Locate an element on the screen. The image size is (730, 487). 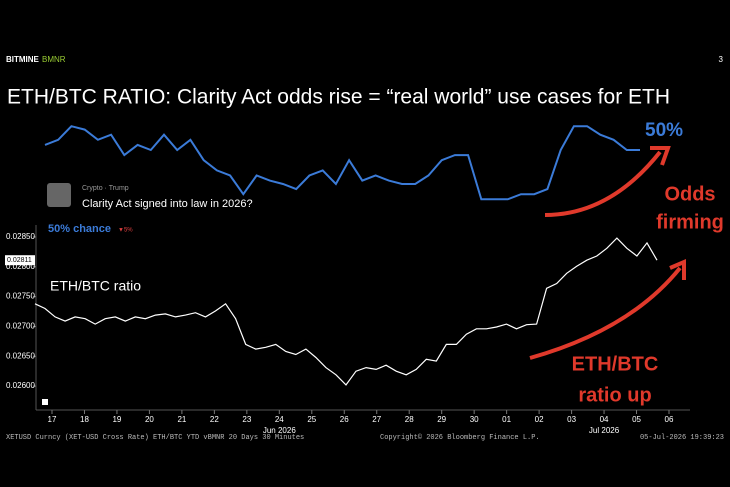
x-tick-label: 02 is located at coordinates (539, 419).